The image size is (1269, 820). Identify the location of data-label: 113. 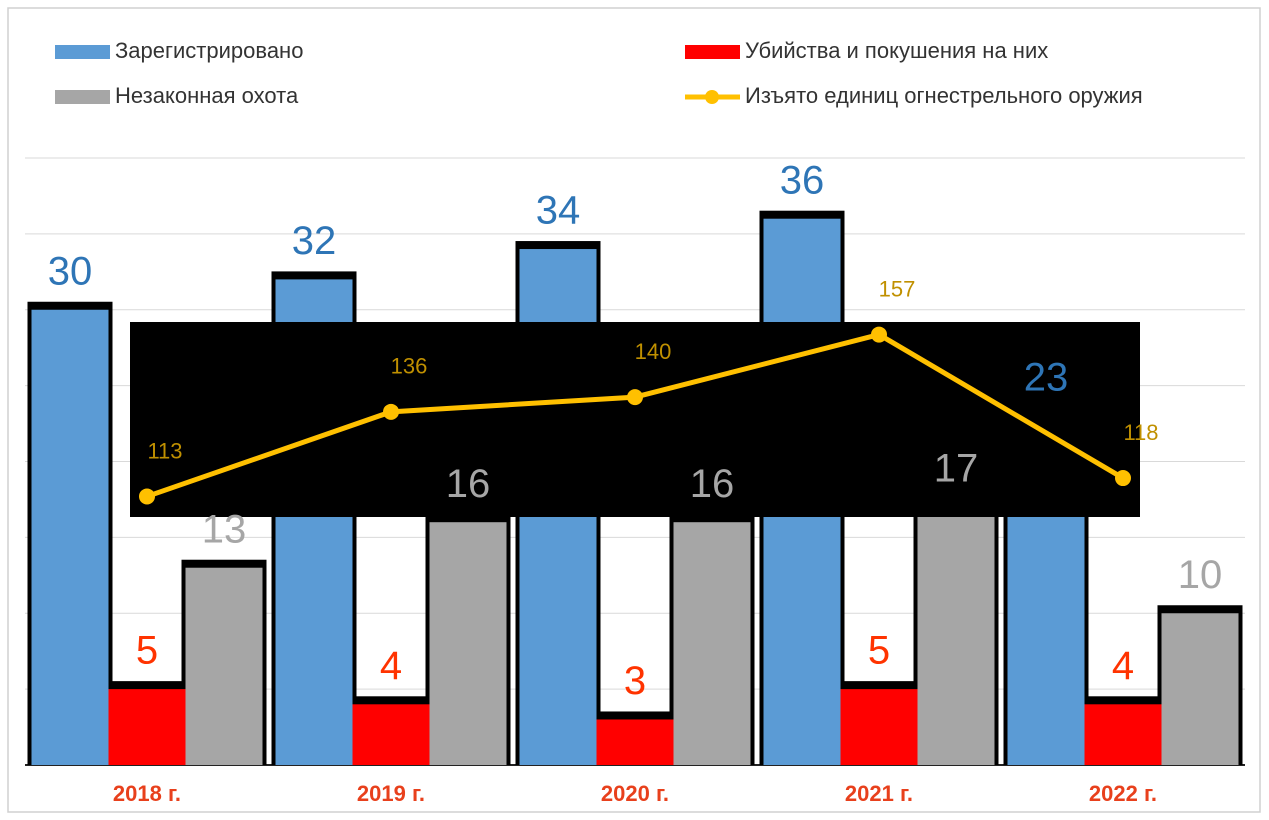
(164, 450).